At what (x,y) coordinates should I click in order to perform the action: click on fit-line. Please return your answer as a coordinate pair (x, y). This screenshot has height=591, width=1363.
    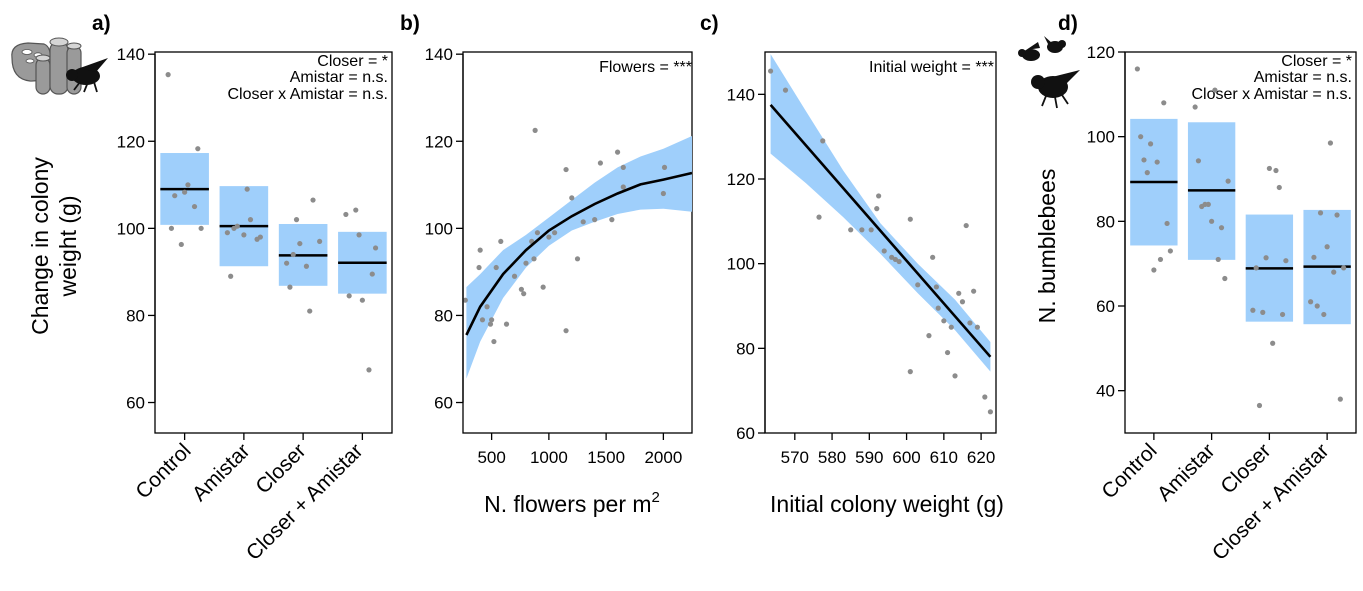
    Looking at the image, I should click on (579, 253).